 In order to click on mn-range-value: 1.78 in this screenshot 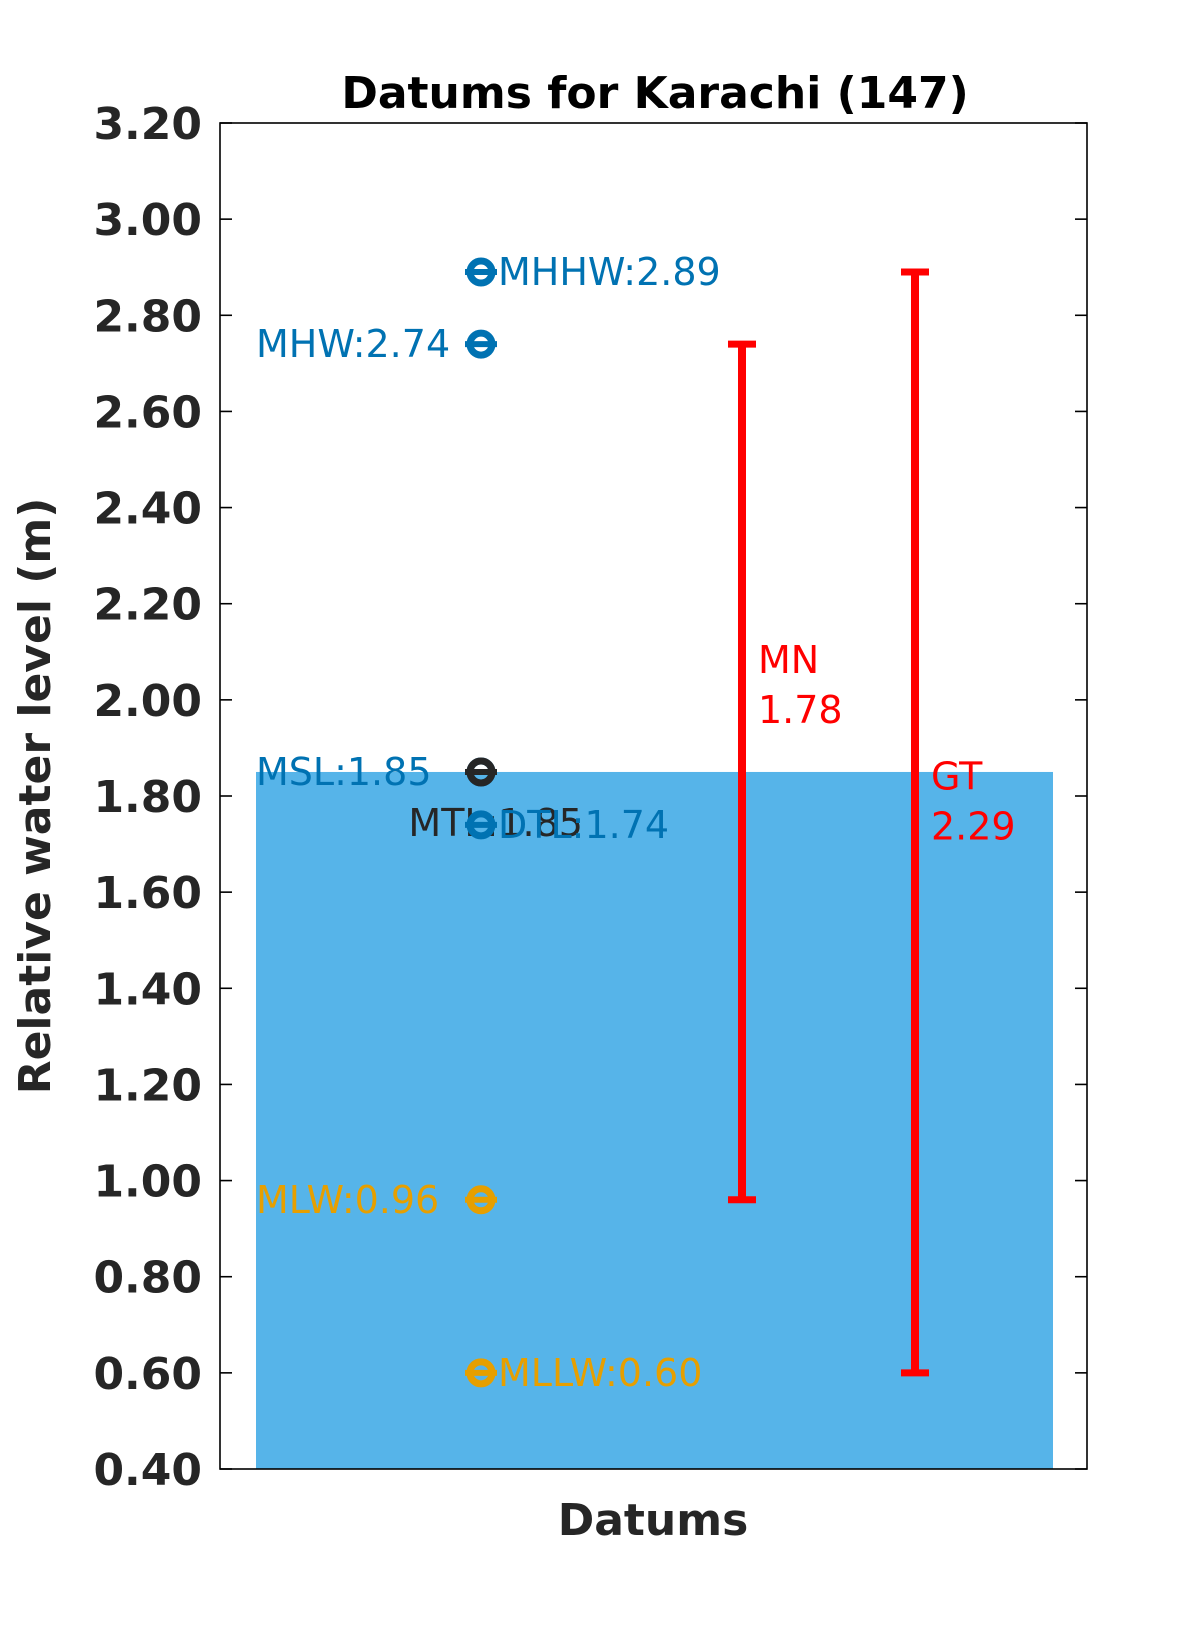, I will do `click(800, 710)`.